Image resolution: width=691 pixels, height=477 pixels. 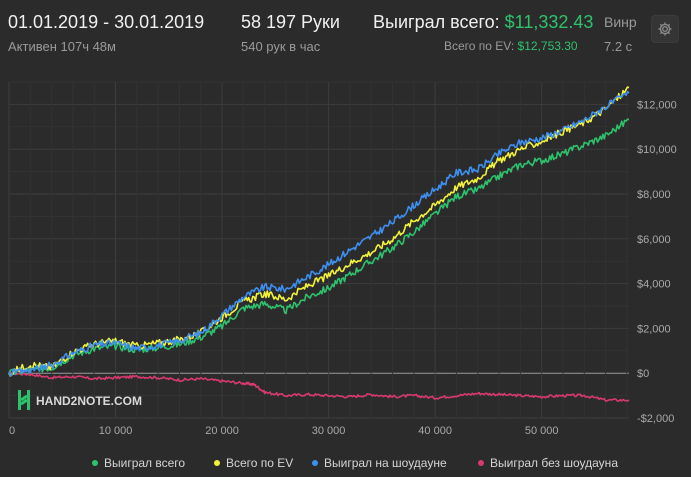 I want to click on y-tick-label: $10,000, so click(x=657, y=150).